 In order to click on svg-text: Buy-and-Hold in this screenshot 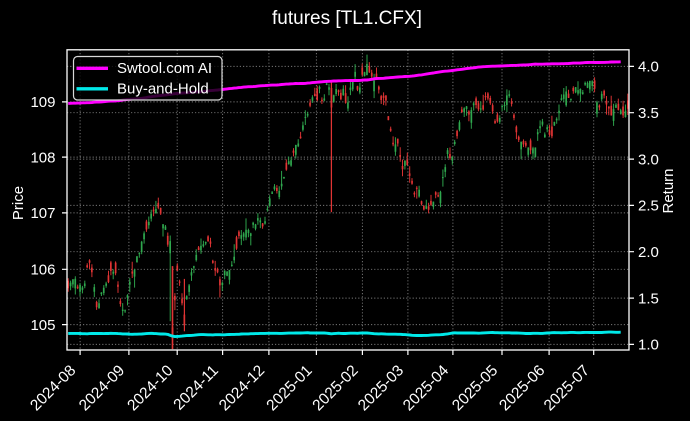, I will do `click(163, 89)`.